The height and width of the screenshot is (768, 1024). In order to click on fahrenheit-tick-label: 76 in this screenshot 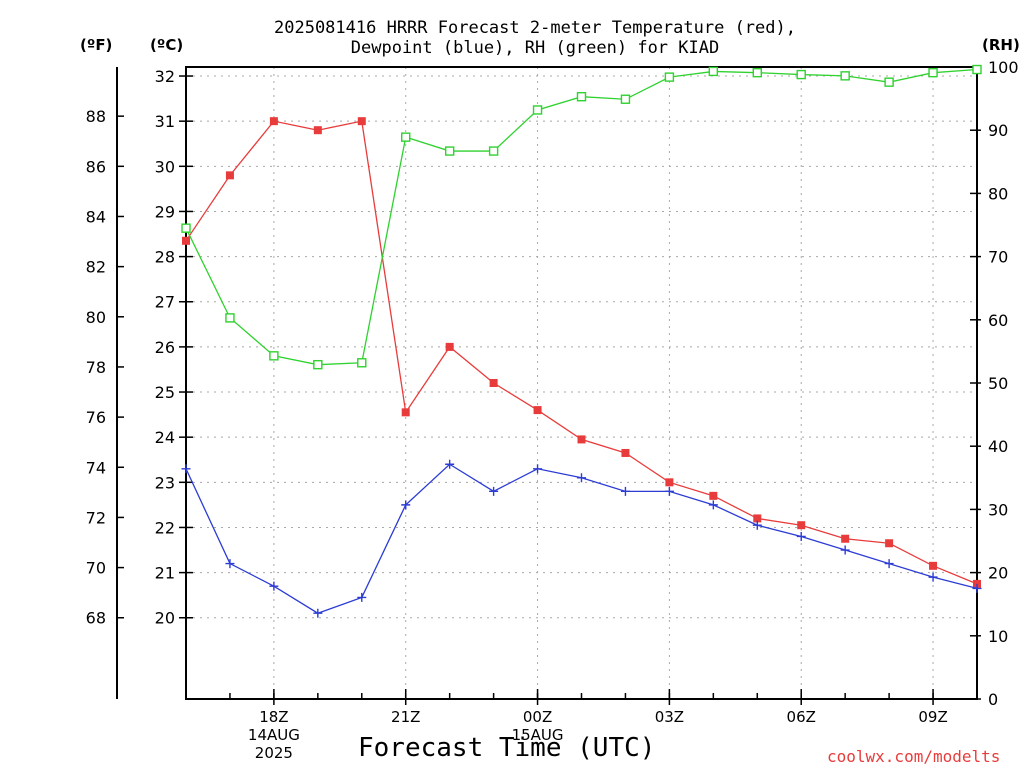, I will do `click(96, 417)`.